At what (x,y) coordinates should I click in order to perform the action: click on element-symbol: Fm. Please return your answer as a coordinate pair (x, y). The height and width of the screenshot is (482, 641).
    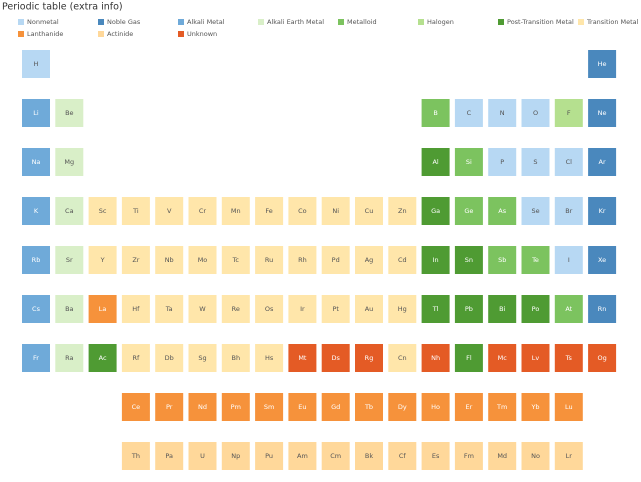
    Looking at the image, I should click on (469, 456).